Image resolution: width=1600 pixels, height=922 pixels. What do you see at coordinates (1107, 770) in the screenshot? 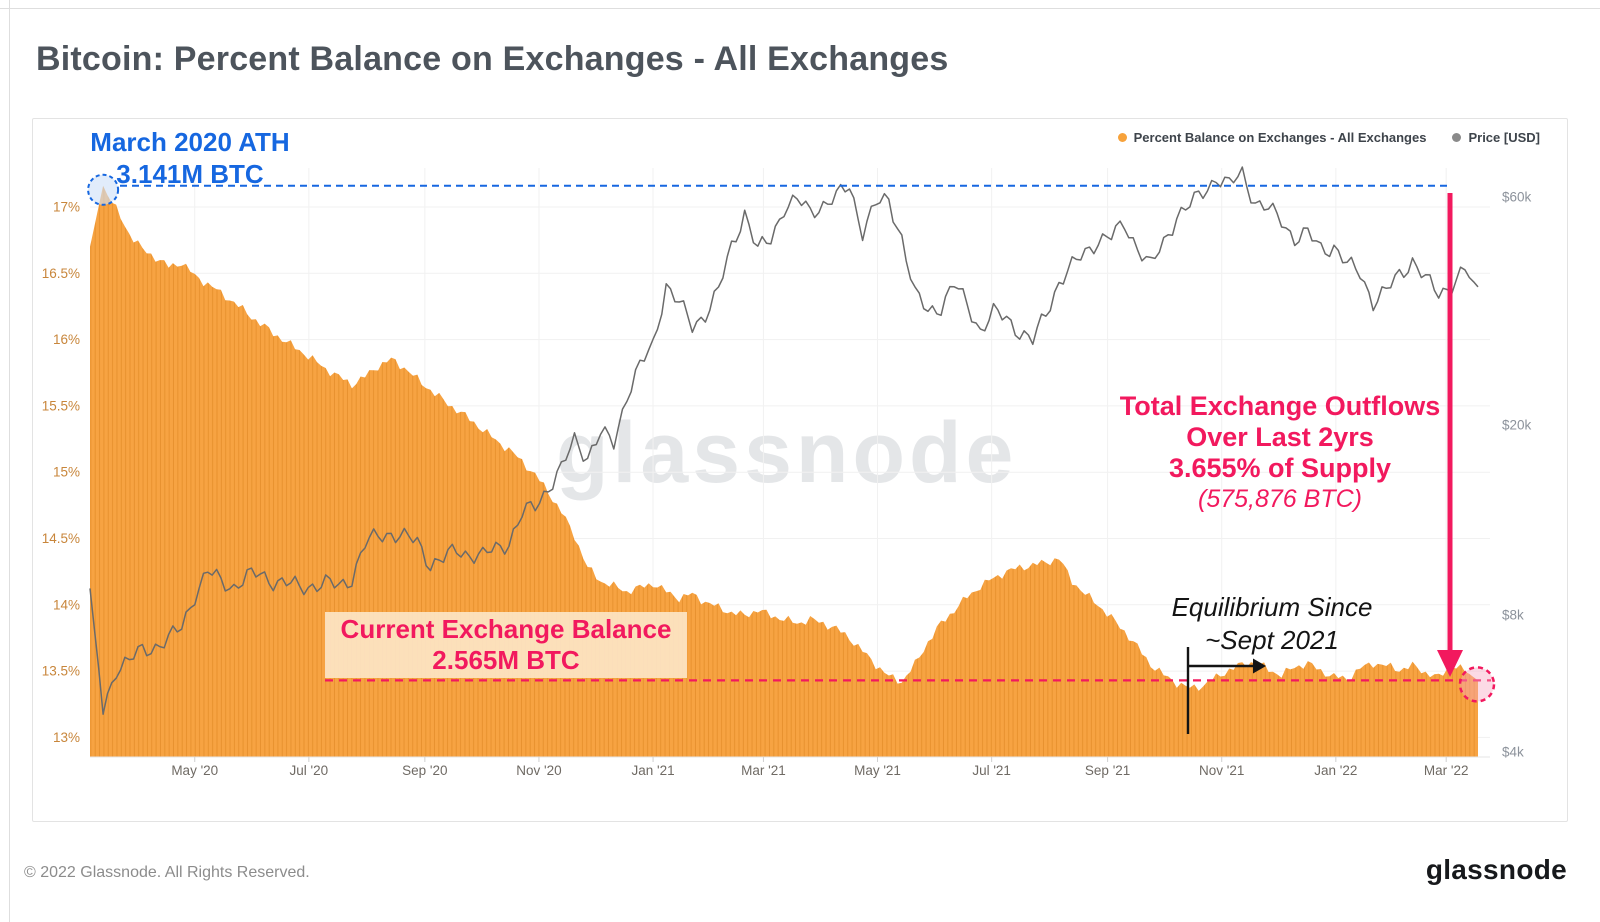
I see `svg-text: Sep '21` at bounding box center [1107, 770].